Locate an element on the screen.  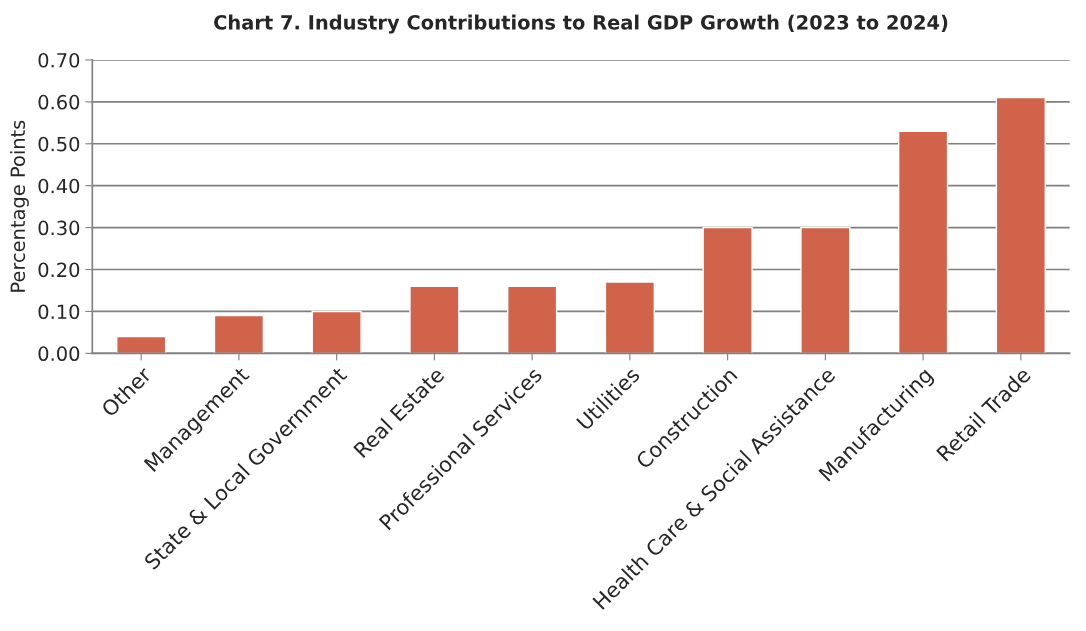
y-axis-title: Percentage Points is located at coordinates (19, 206).